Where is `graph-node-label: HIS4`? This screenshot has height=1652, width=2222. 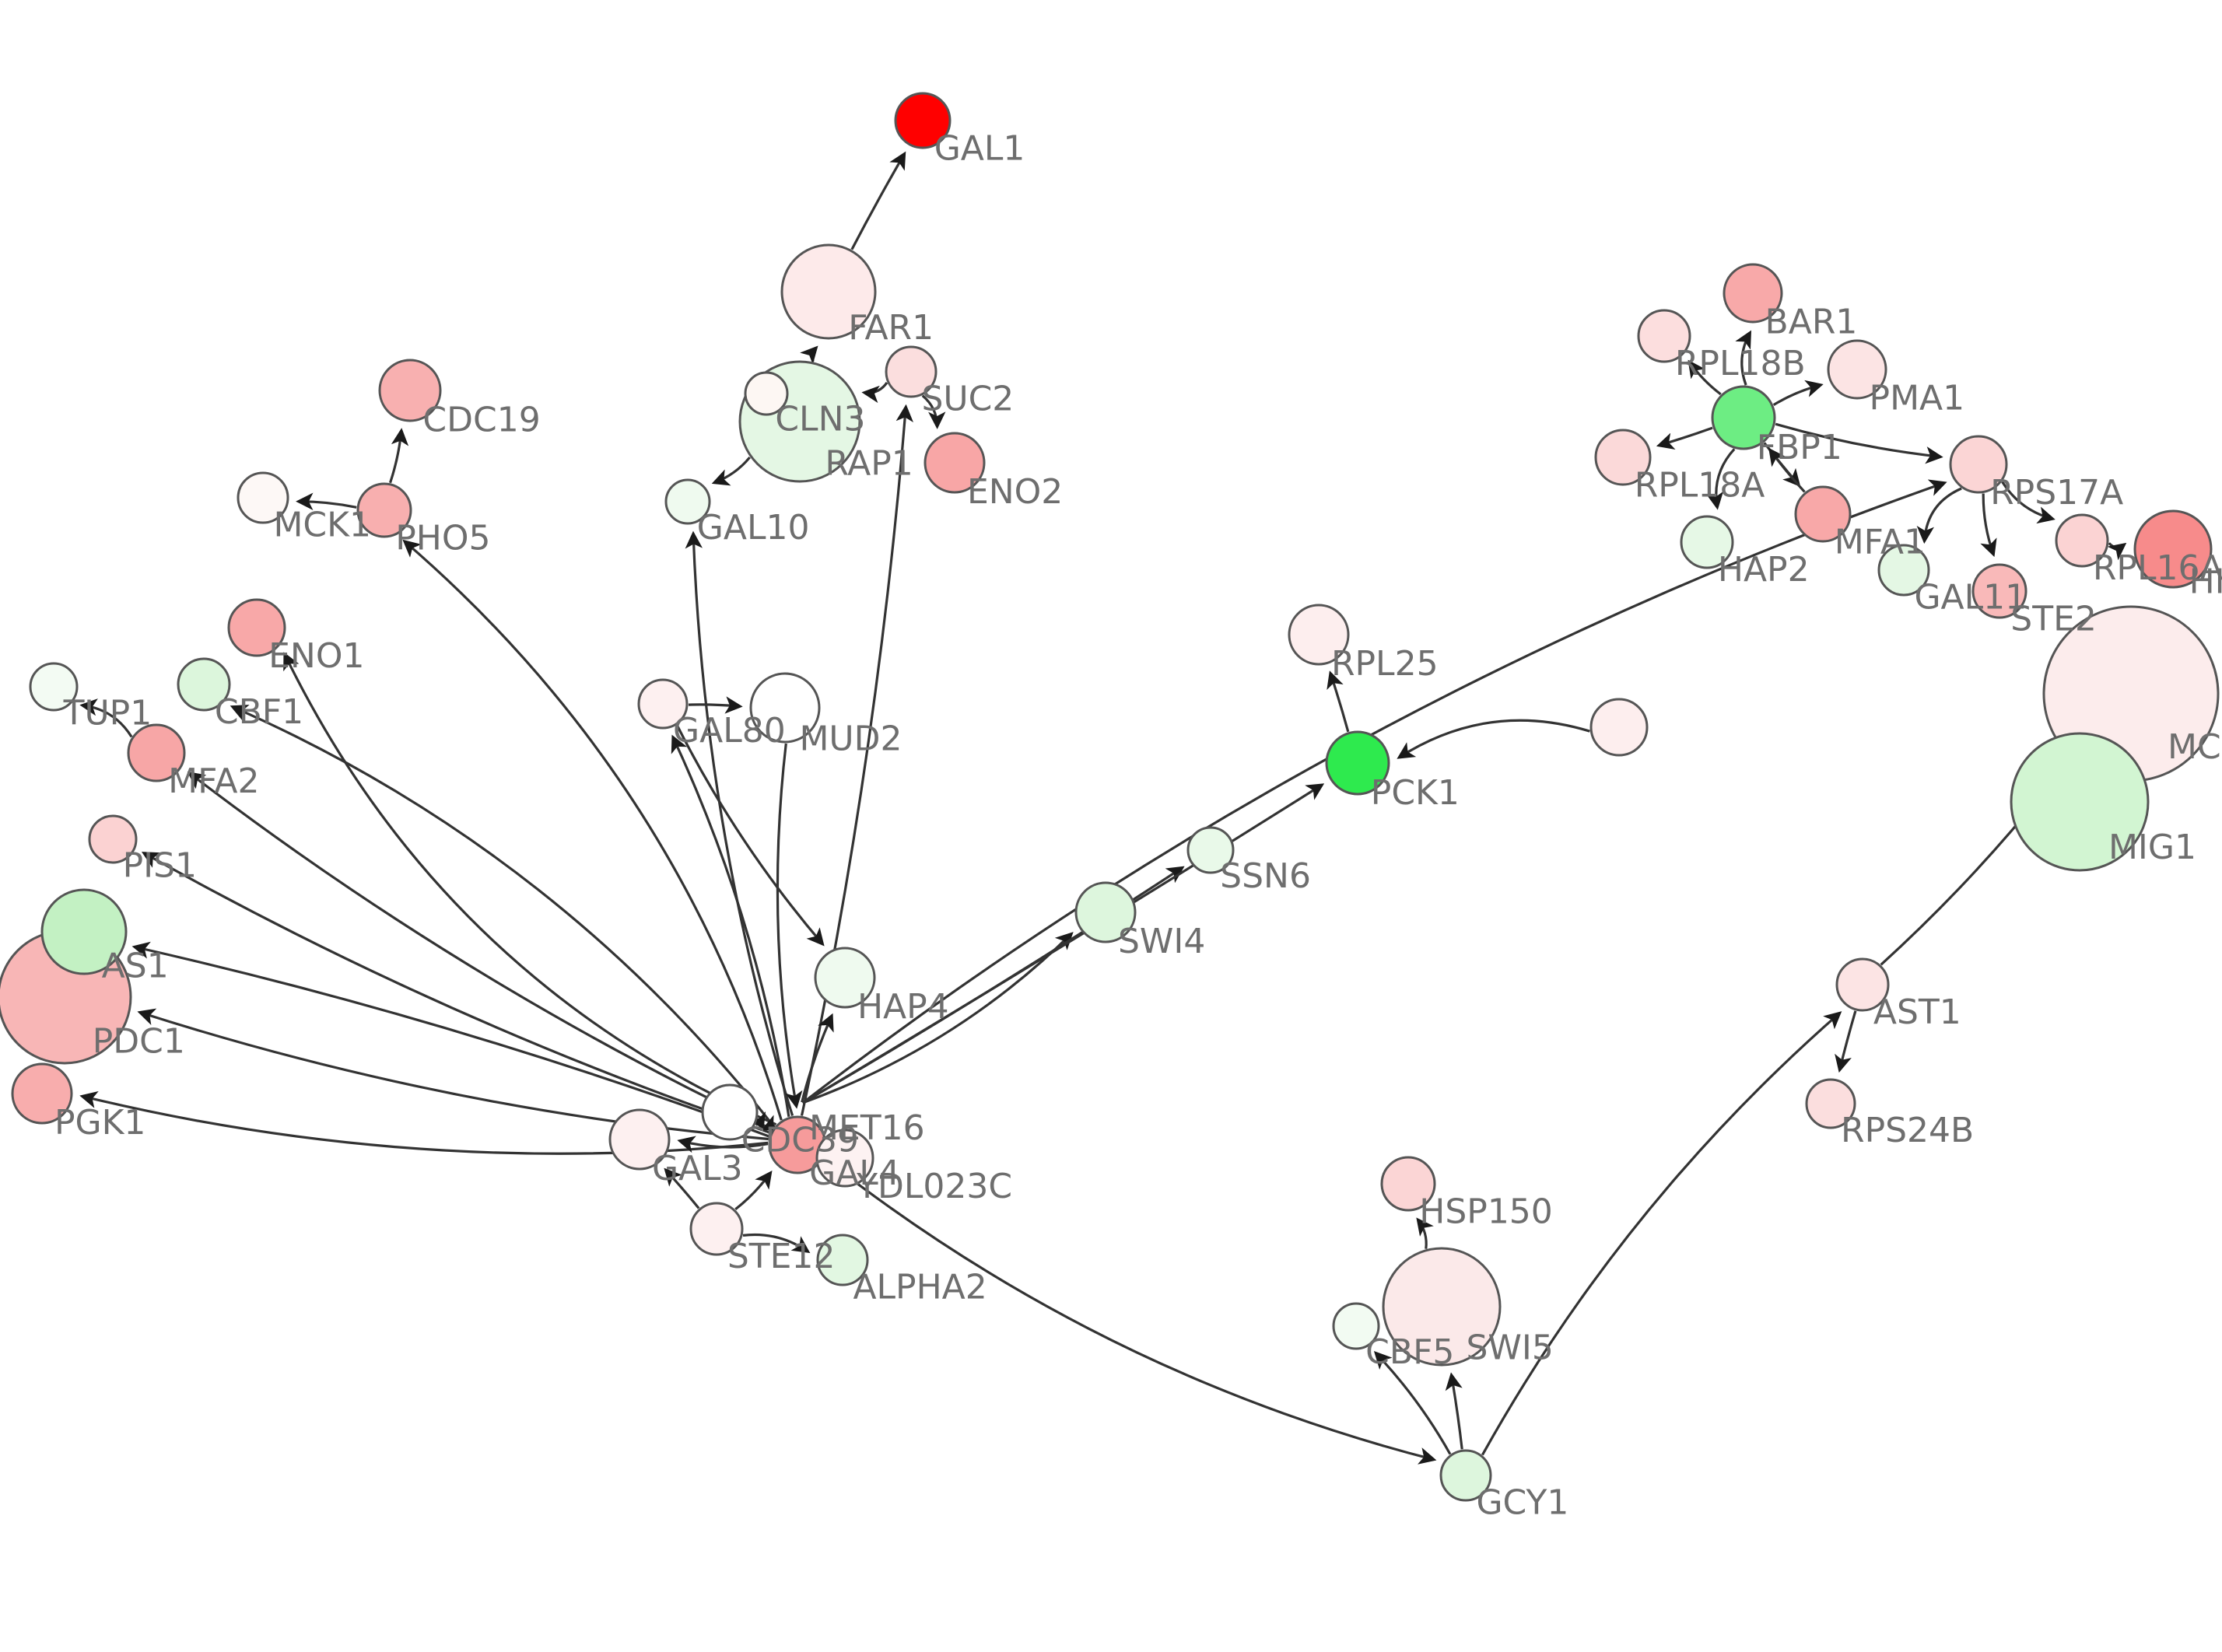 graph-node-label: HIS4 is located at coordinates (2205, 582).